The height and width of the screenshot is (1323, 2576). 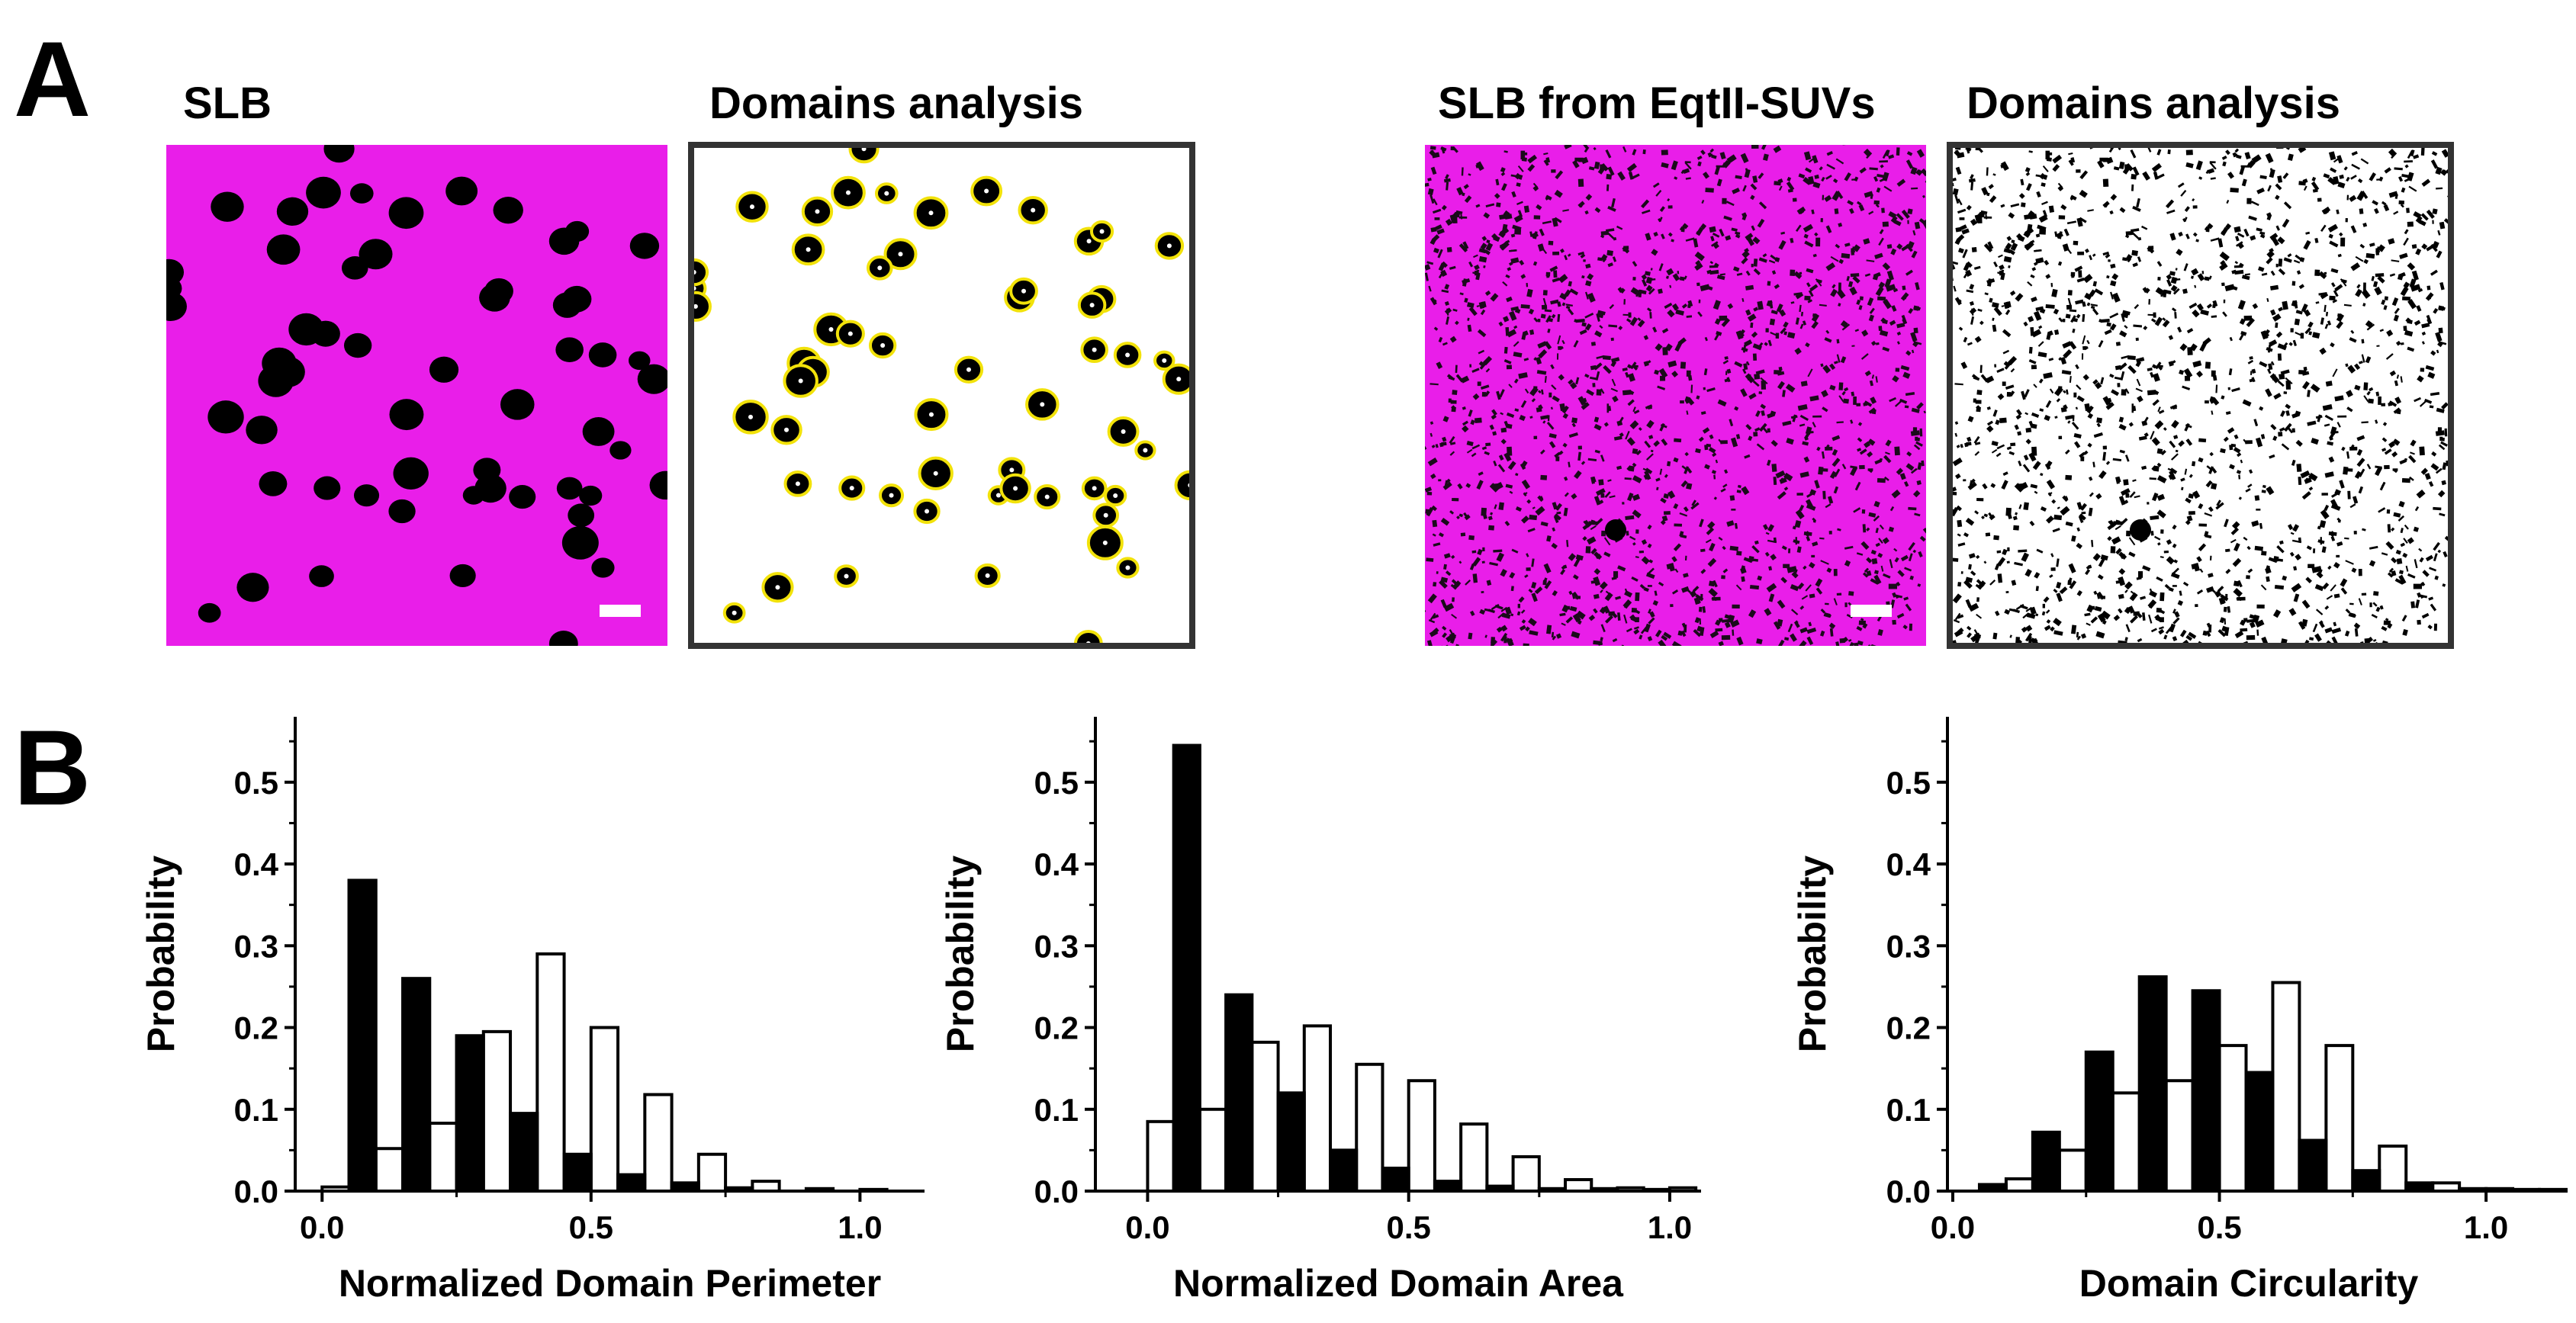 What do you see at coordinates (1056, 1191) in the screenshot?
I see `y-tick-label: 0.0` at bounding box center [1056, 1191].